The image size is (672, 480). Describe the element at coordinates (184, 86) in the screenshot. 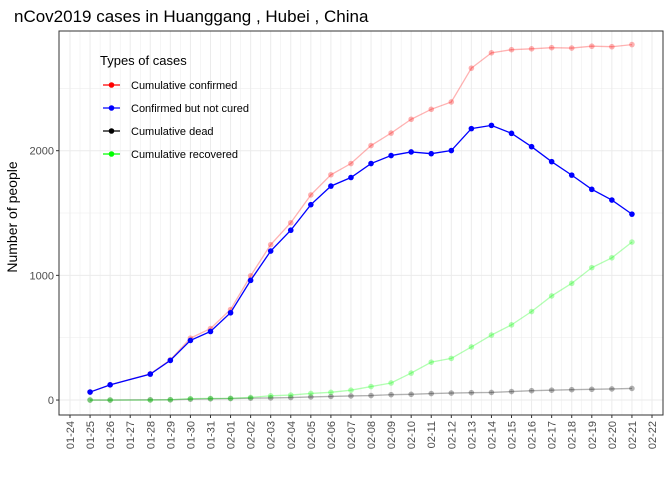

I see `legend-label: Cumulative confirmed` at that location.